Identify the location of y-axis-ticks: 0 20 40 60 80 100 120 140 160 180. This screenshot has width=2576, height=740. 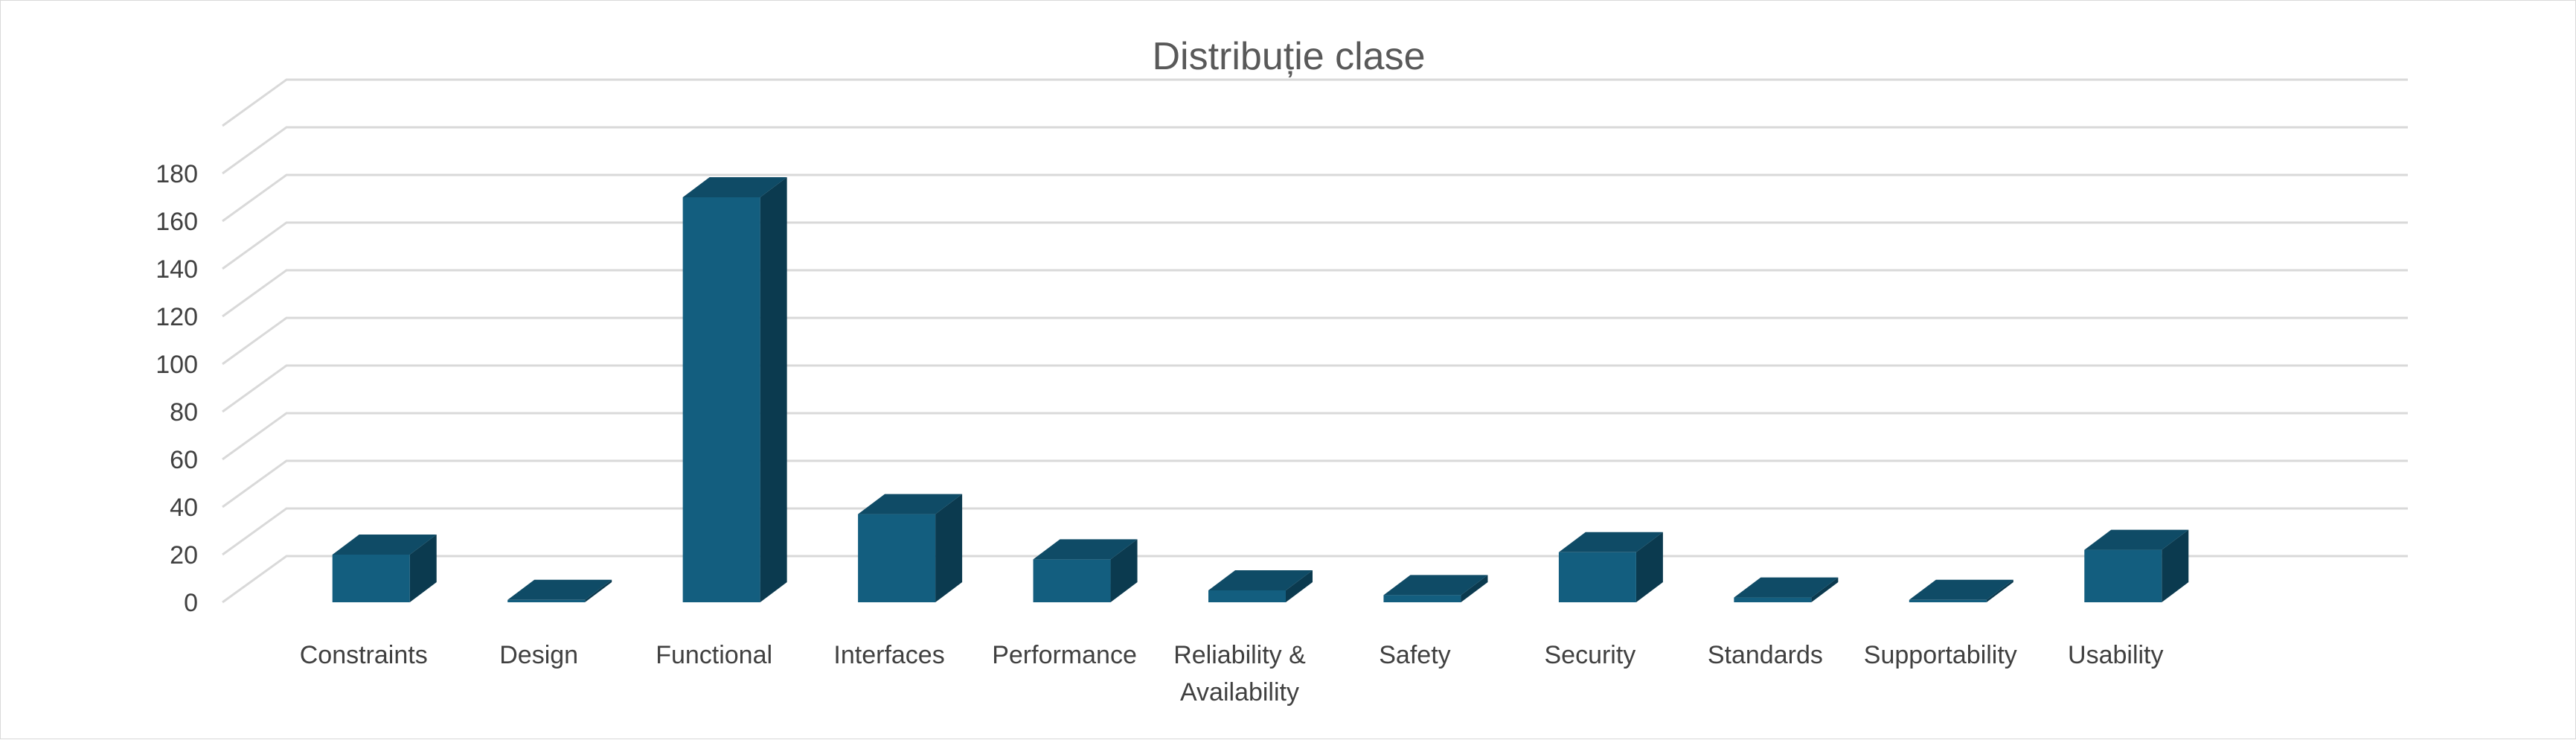
(177, 388).